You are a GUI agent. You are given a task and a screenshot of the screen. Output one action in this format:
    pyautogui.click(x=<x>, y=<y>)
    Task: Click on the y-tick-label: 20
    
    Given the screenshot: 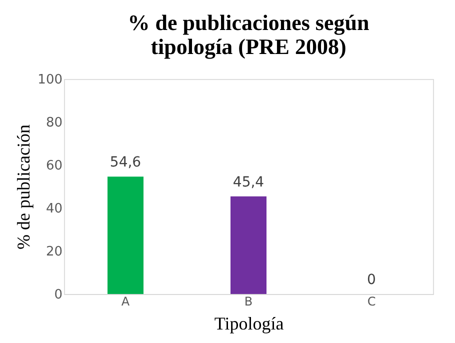 What is the action you would take?
    pyautogui.click(x=54, y=252)
    